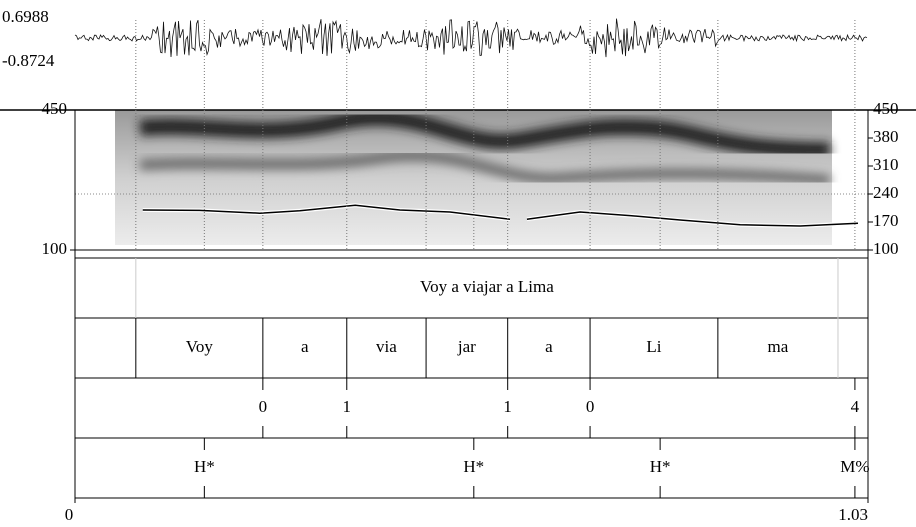 This screenshot has height=527, width=916. What do you see at coordinates (778, 346) in the screenshot?
I see `interval-label: ma` at bounding box center [778, 346].